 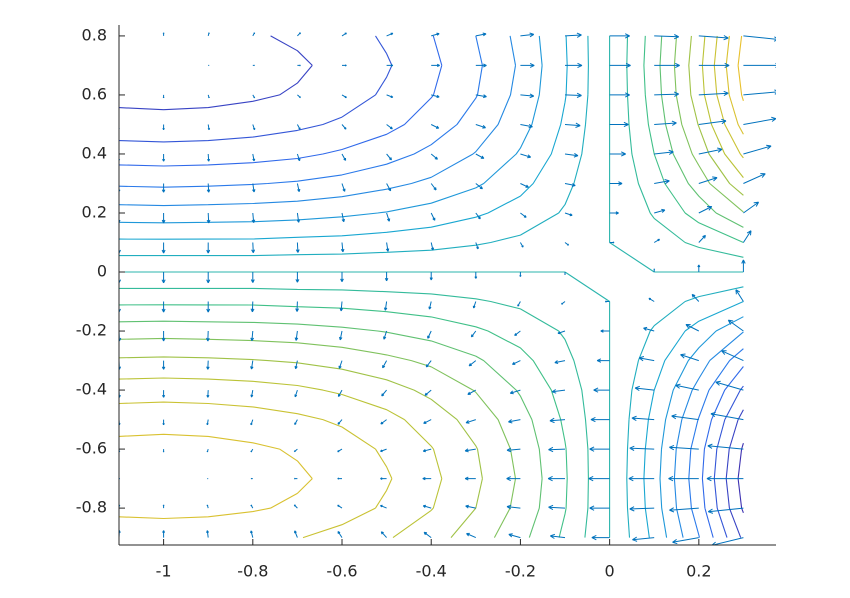 I want to click on y-tick-label: -0.2, so click(x=91, y=330).